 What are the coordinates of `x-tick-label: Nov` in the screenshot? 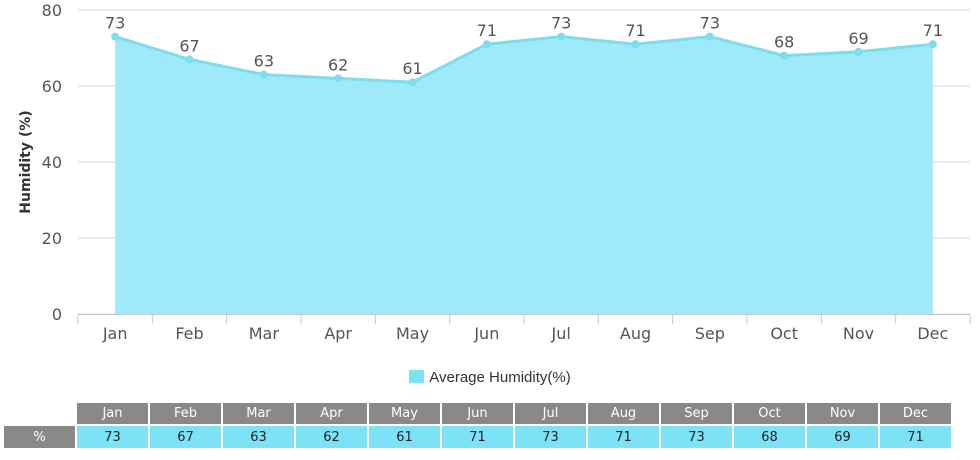 It's located at (858, 333).